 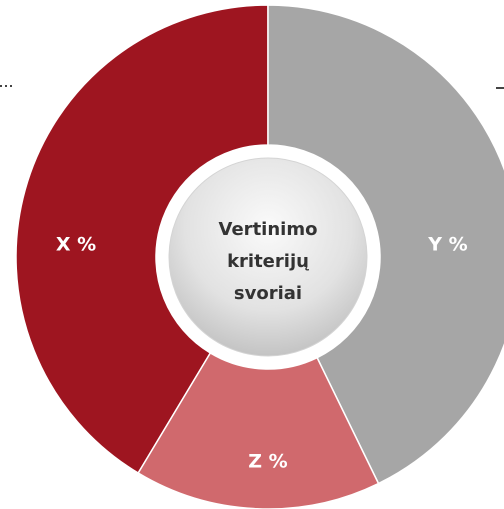 I want to click on segment-label: Z %, so click(x=267, y=462).